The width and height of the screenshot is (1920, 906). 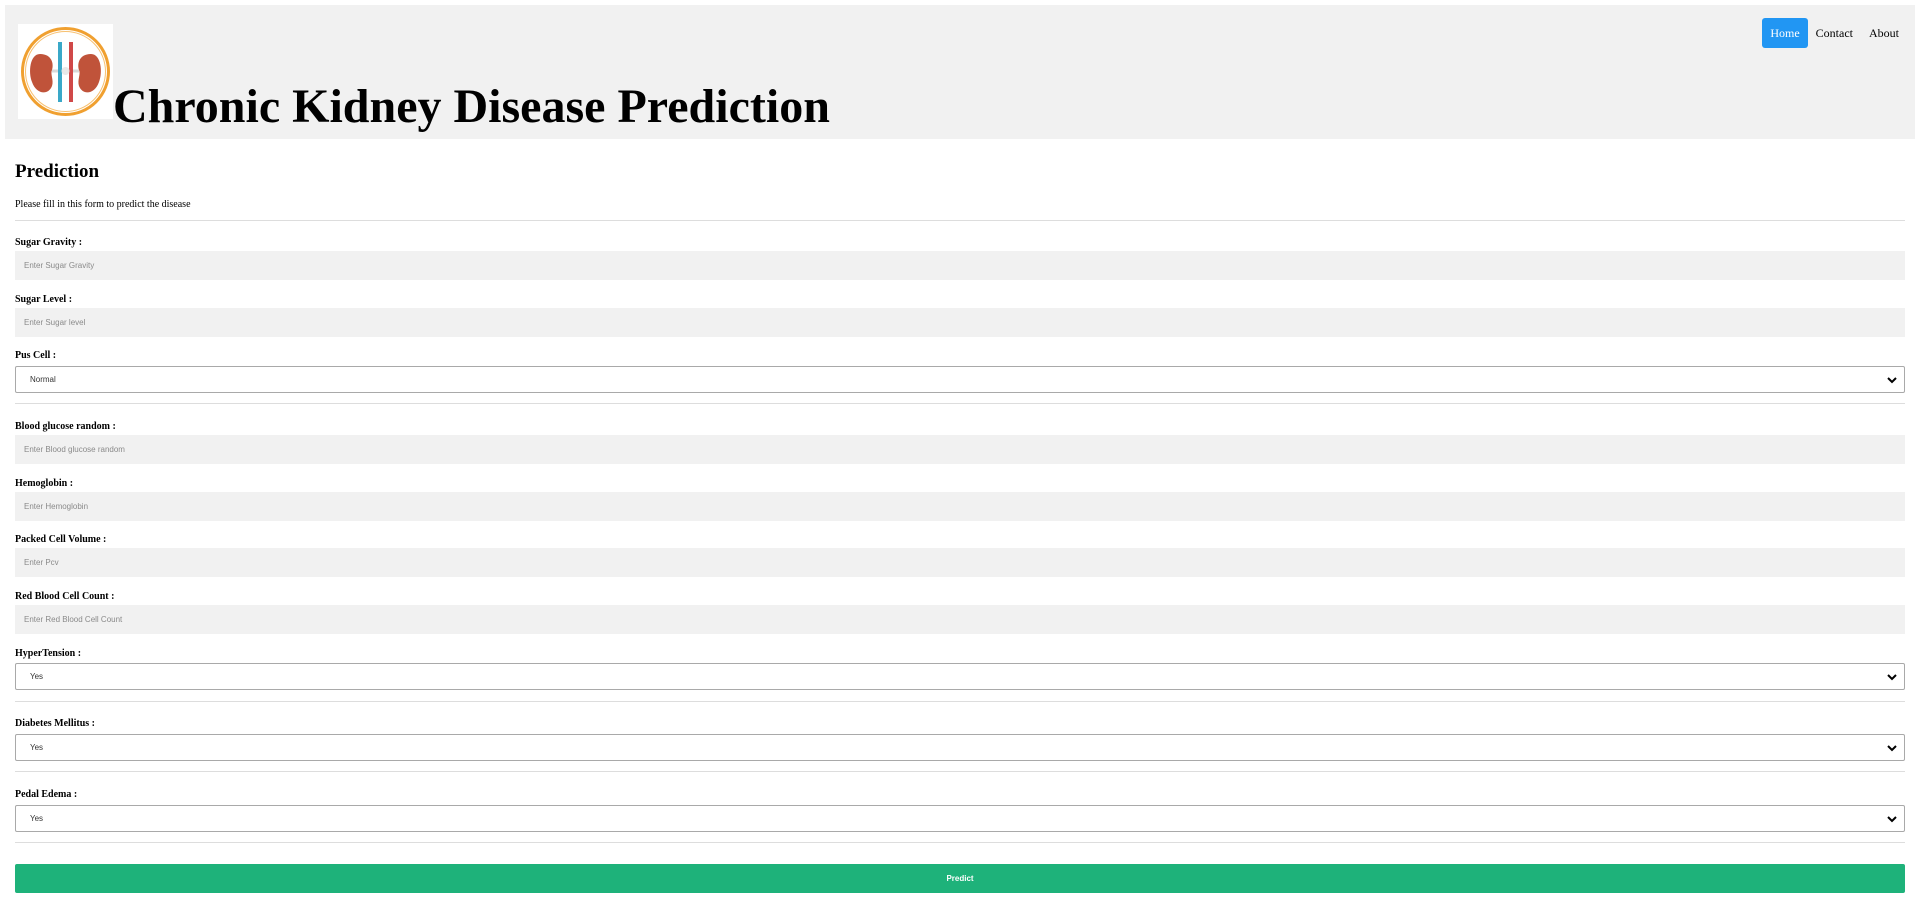 I want to click on sugar-level-label: Sugar Level :, so click(x=44, y=299).